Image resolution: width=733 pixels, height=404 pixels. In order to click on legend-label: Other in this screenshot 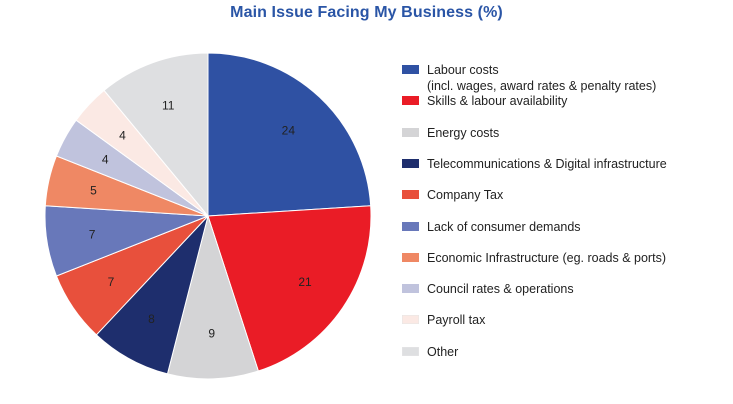, I will do `click(442, 352)`.